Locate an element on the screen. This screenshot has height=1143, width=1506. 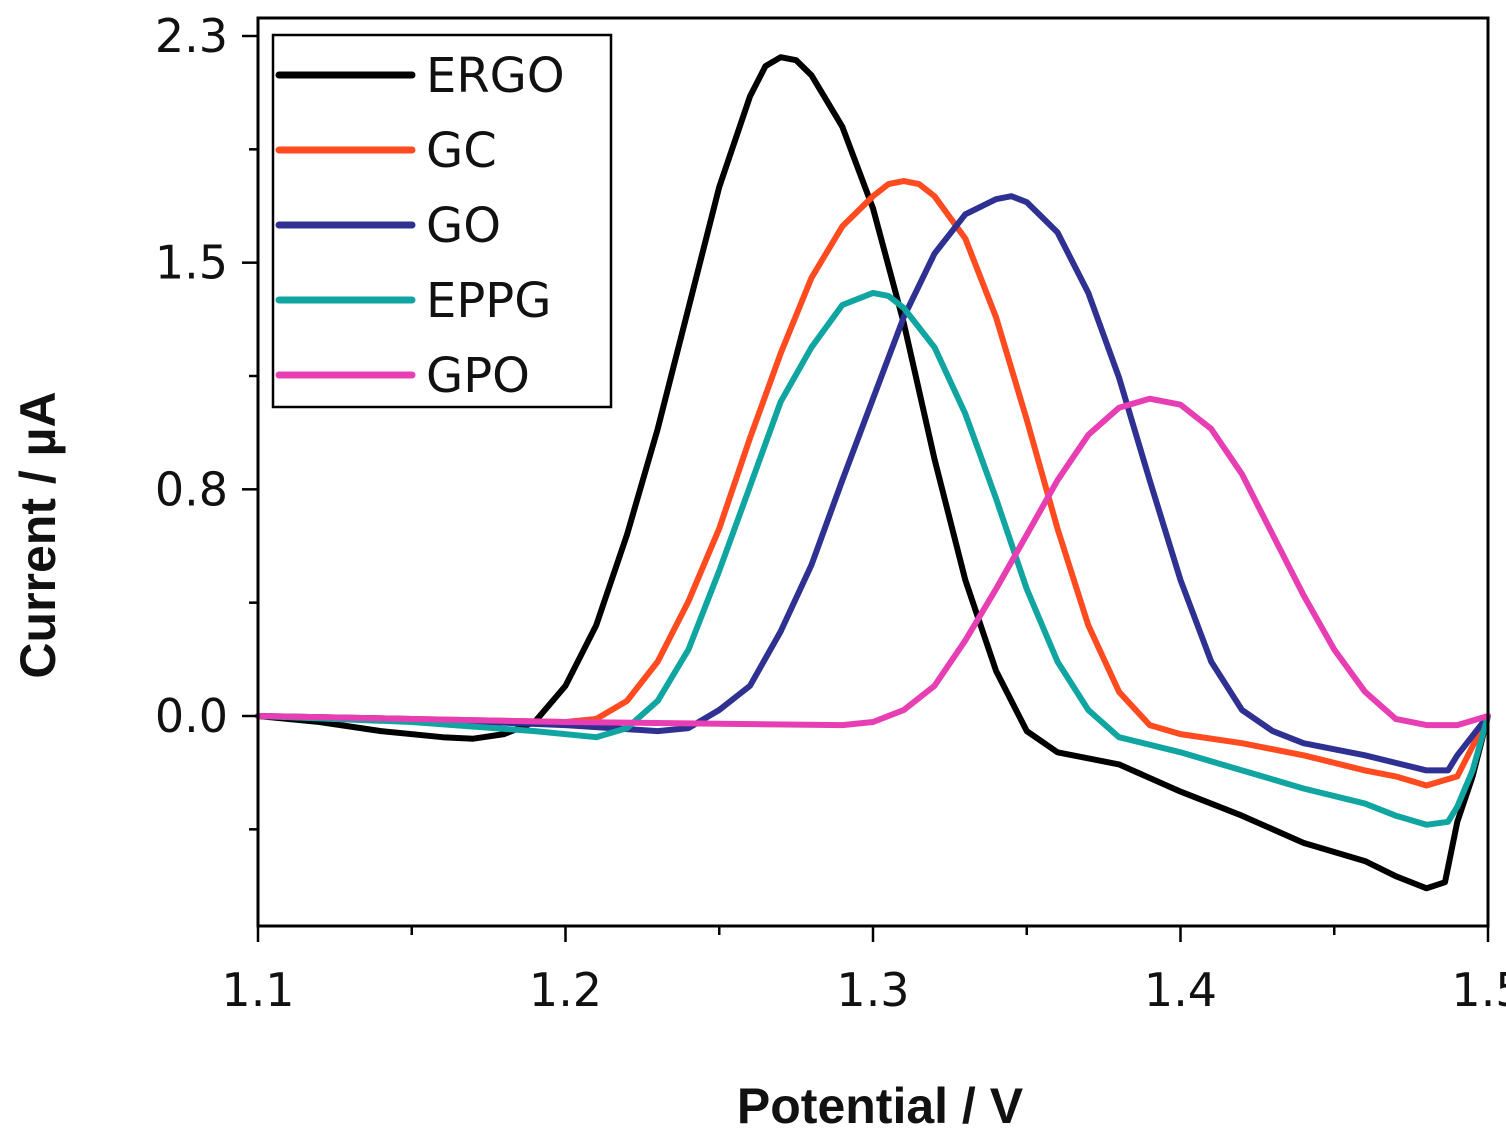
x-tick-label: 1.2 is located at coordinates (565, 990).